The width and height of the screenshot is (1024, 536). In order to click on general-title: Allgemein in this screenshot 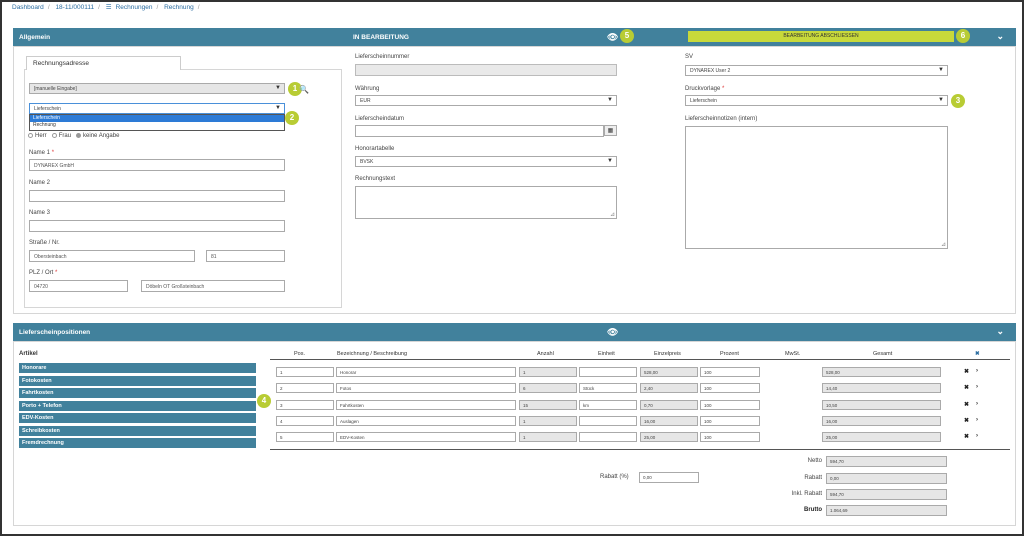, I will do `click(35, 37)`.